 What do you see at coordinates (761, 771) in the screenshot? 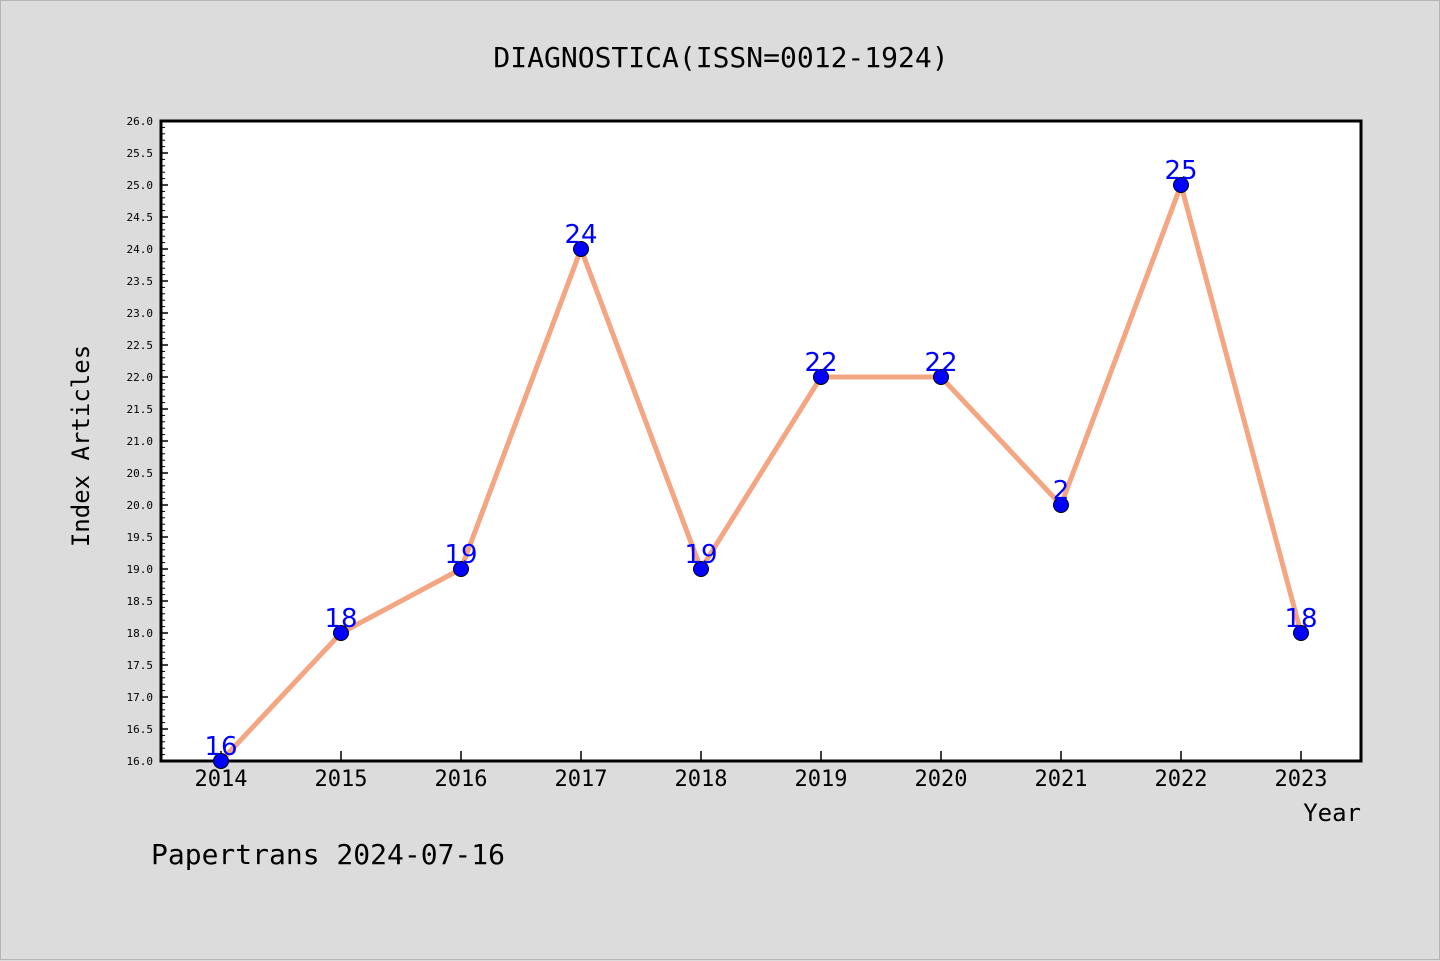
I see `x-axis: 2014 2015 2016 2017 2018 2019 2020 2021 2022 2023` at bounding box center [761, 771].